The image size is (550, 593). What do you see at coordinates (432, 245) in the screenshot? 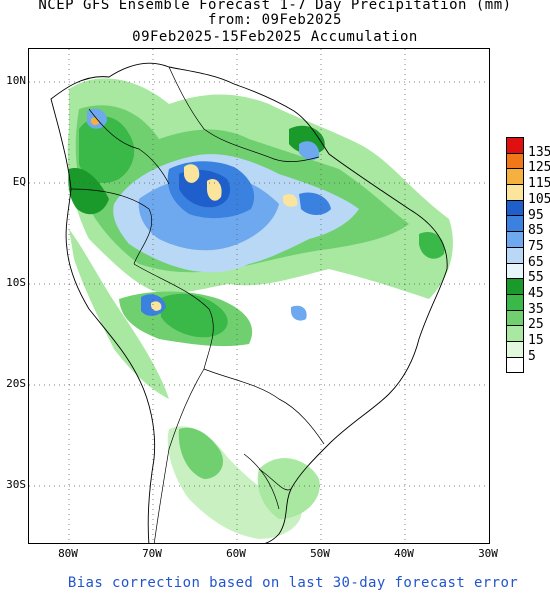
I see `precip-dark-east` at bounding box center [432, 245].